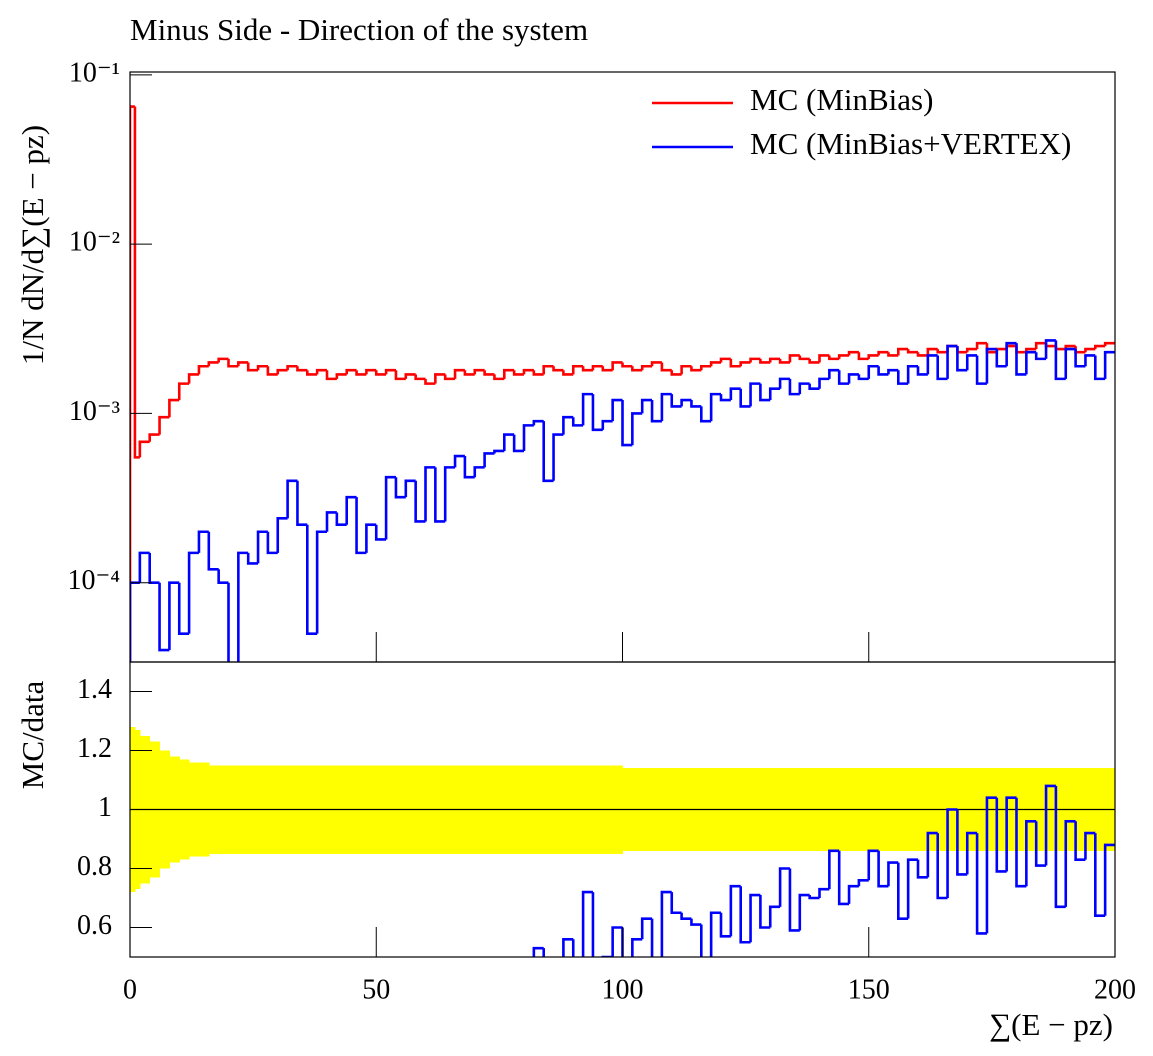 The image size is (1153, 1056). I want to click on ratio-y-tick-label: 1, so click(105, 807).